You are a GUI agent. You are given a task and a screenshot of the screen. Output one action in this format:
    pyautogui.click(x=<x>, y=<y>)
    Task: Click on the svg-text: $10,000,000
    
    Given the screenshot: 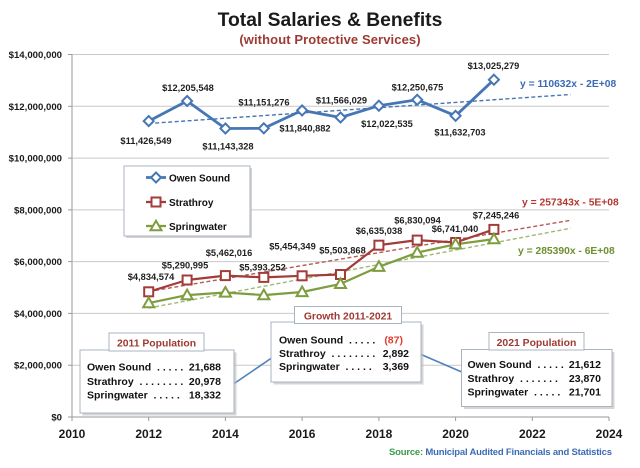 What is the action you would take?
    pyautogui.click(x=35, y=159)
    